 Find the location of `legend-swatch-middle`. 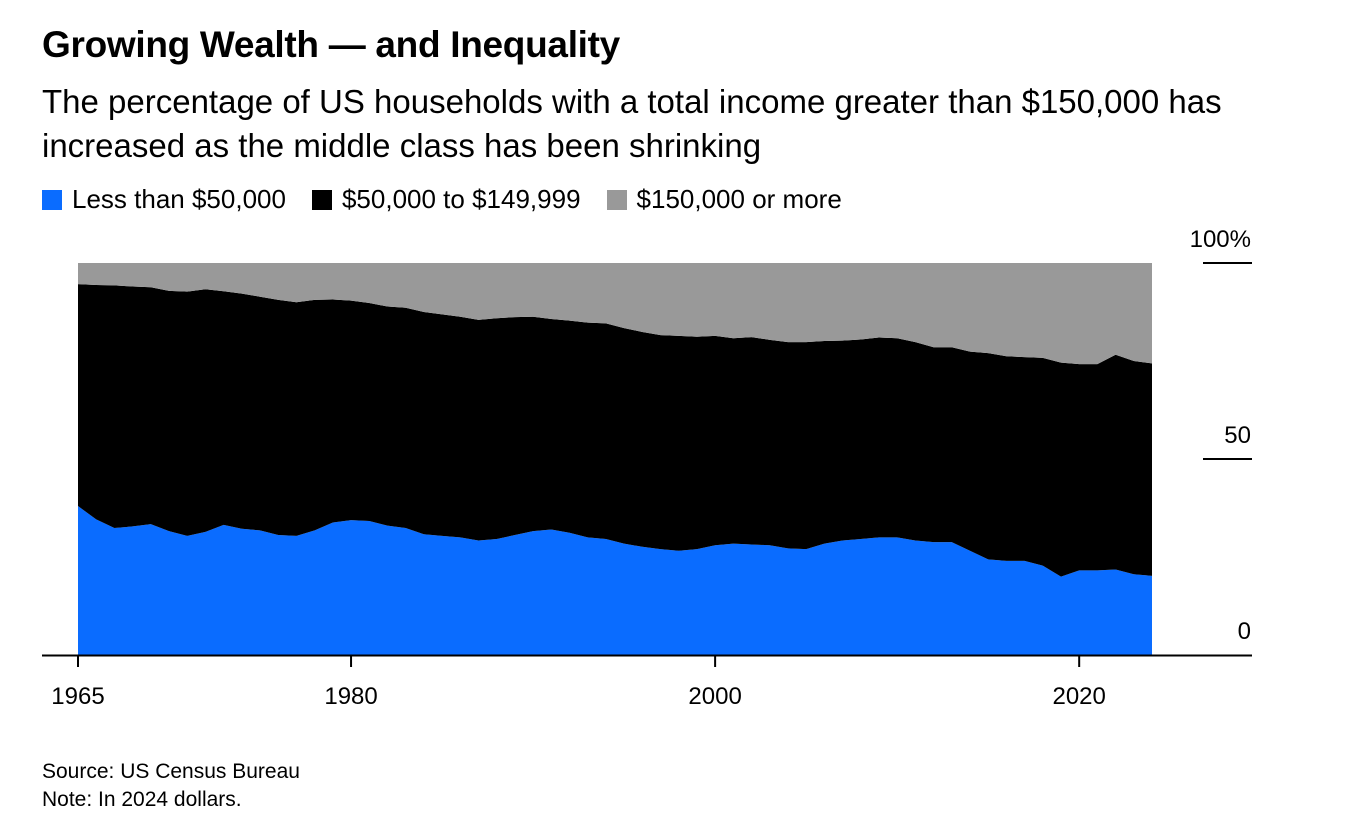

legend-swatch-middle is located at coordinates (321, 199).